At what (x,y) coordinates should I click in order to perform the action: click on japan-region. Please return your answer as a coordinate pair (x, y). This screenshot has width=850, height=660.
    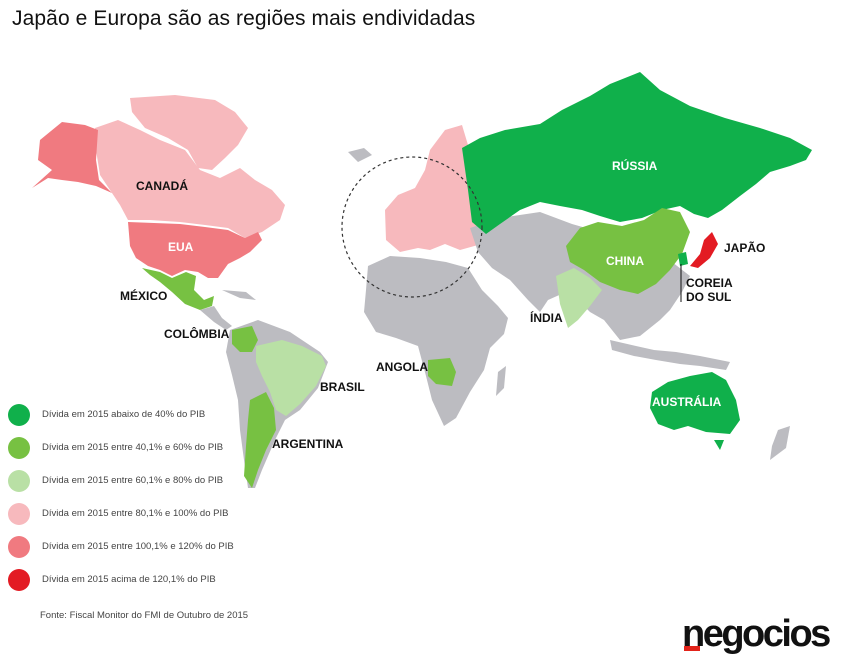
    Looking at the image, I should click on (704, 250).